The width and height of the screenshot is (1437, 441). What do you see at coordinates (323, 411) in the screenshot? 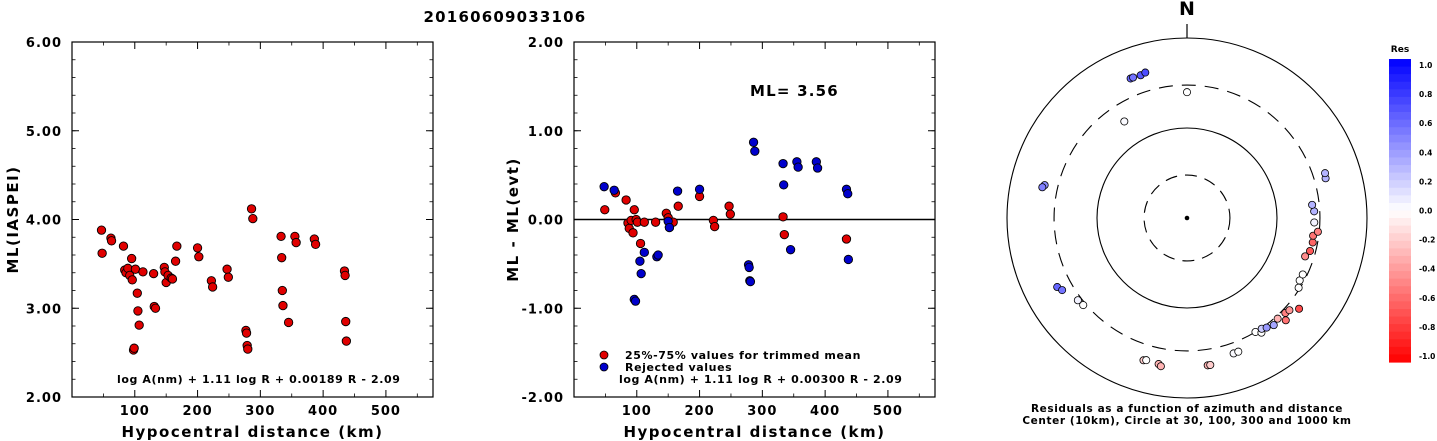
I see `x-tick-label: 400` at bounding box center [323, 411].